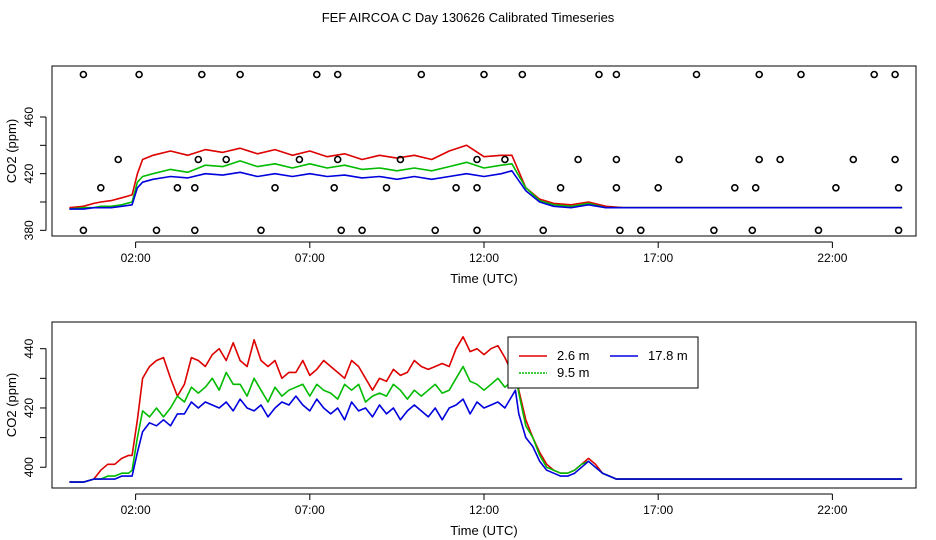 Image resolution: width=936 pixels, height=540 pixels. Describe the element at coordinates (486, 190) in the screenshot. I see `series-line-17.8m` at that location.